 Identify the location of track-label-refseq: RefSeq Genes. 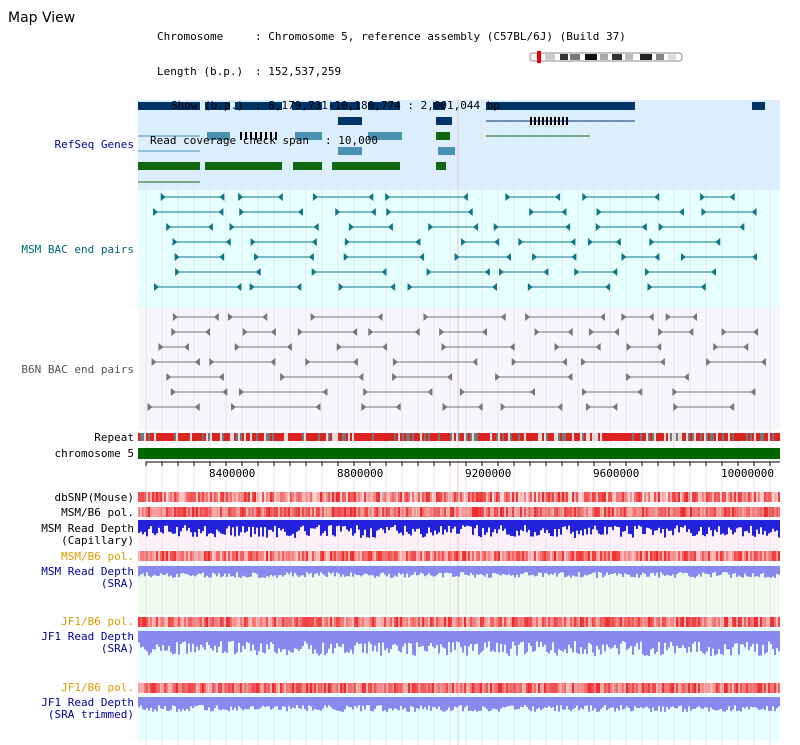
(94, 144).